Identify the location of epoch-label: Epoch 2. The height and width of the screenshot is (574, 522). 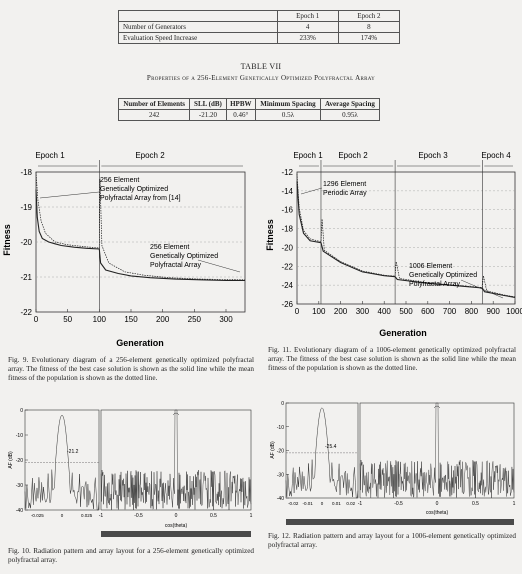
(353, 155).